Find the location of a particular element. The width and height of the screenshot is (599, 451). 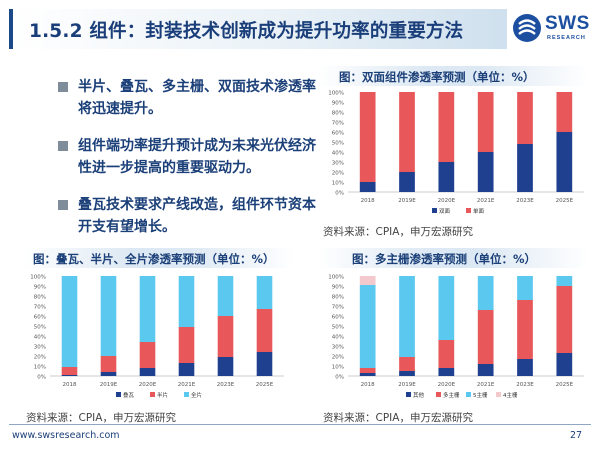

footer-divider is located at coordinates (300, 424).